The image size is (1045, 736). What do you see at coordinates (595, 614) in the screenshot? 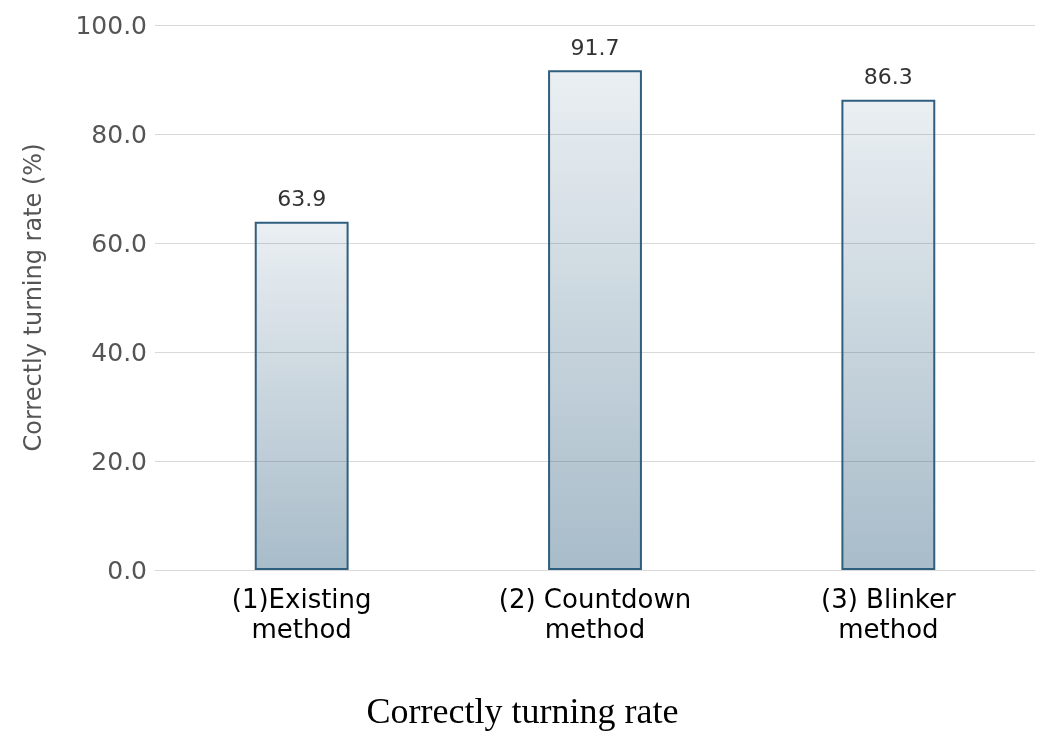
I see `x-tick-label: (2) Countdown method` at bounding box center [595, 614].